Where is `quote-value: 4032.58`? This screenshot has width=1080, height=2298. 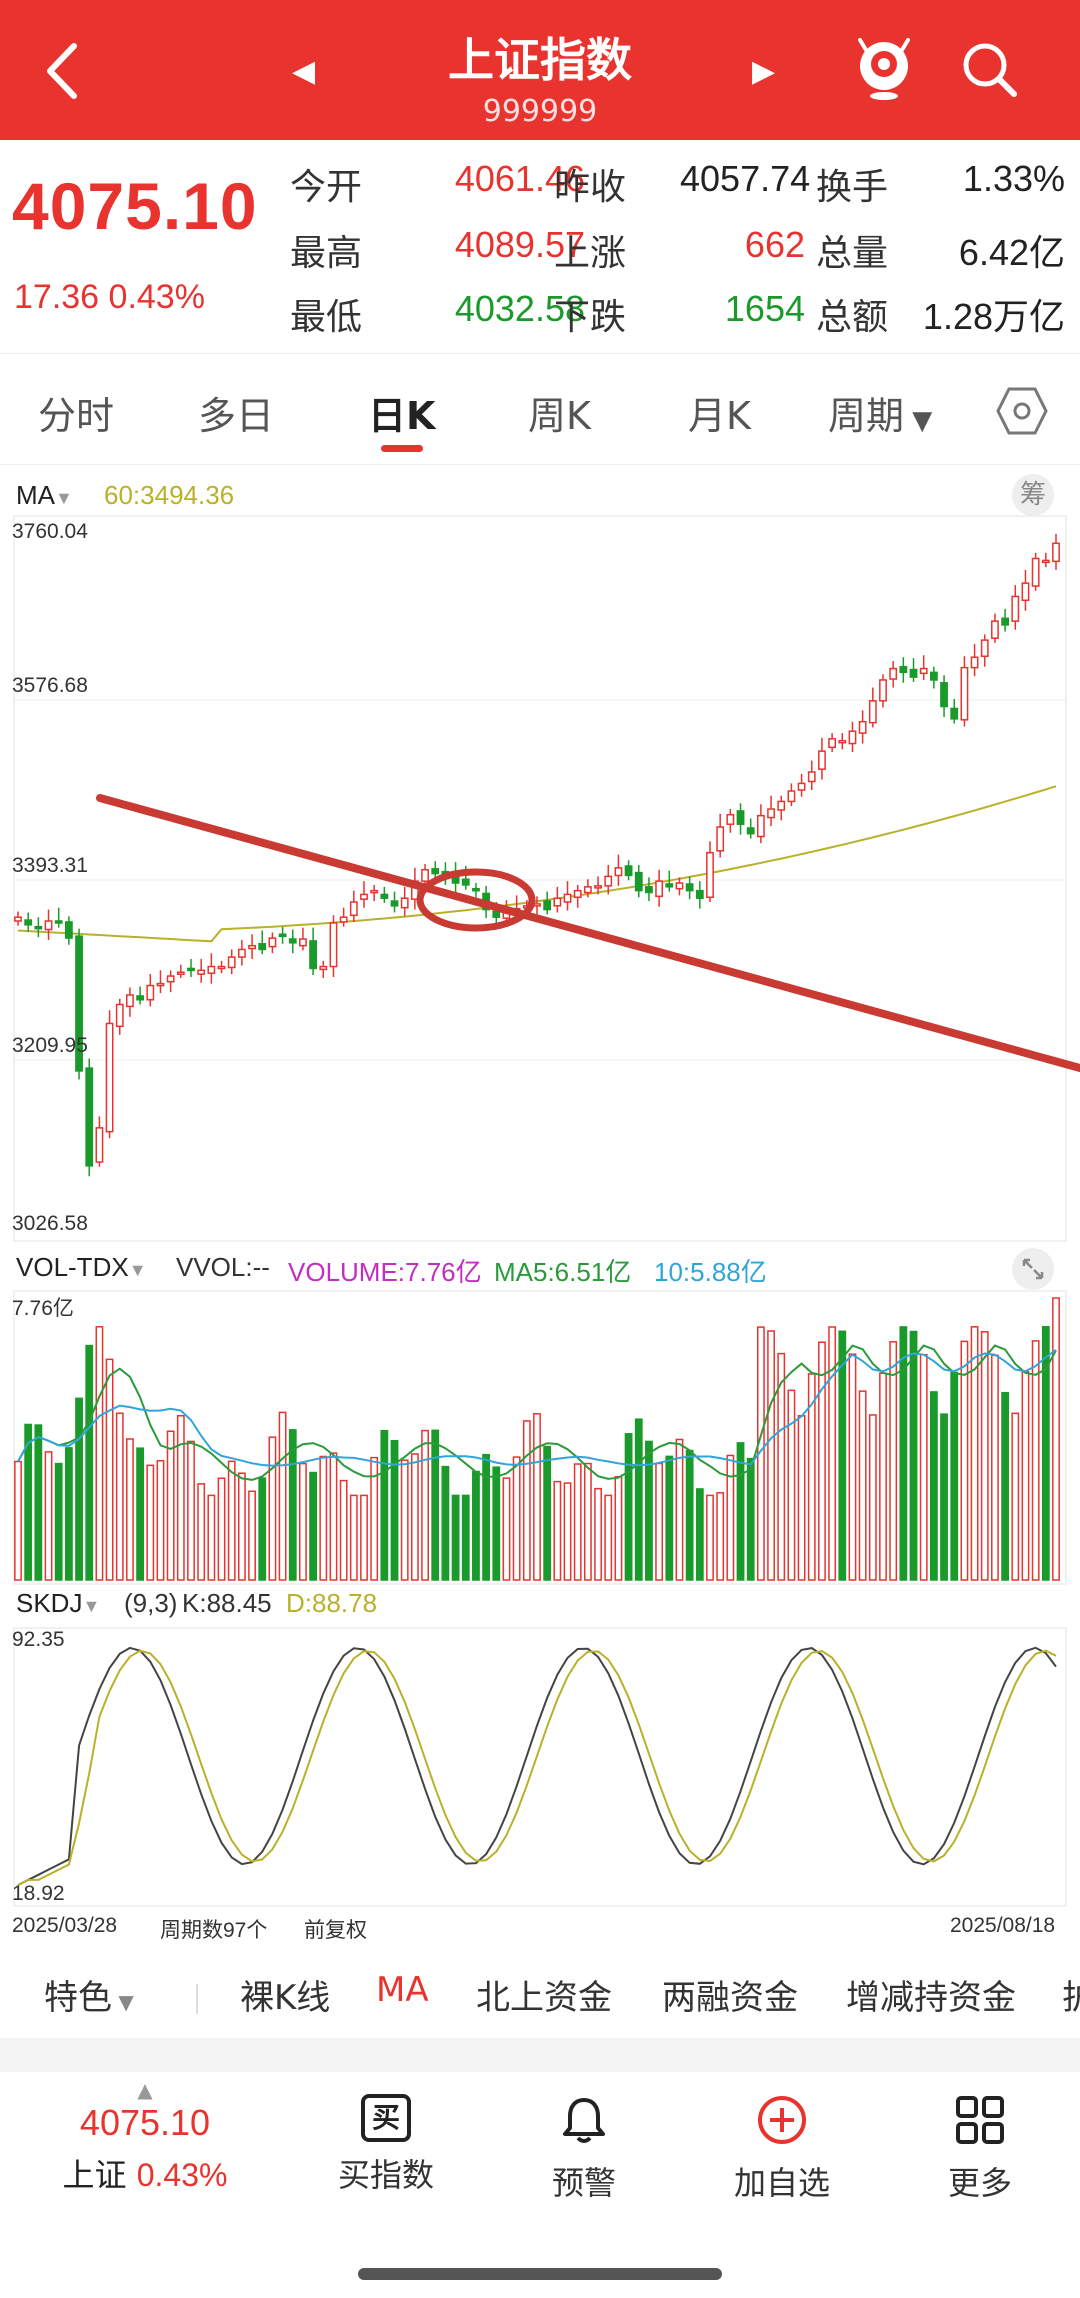
quote-value: 4032.58 is located at coordinates (519, 308).